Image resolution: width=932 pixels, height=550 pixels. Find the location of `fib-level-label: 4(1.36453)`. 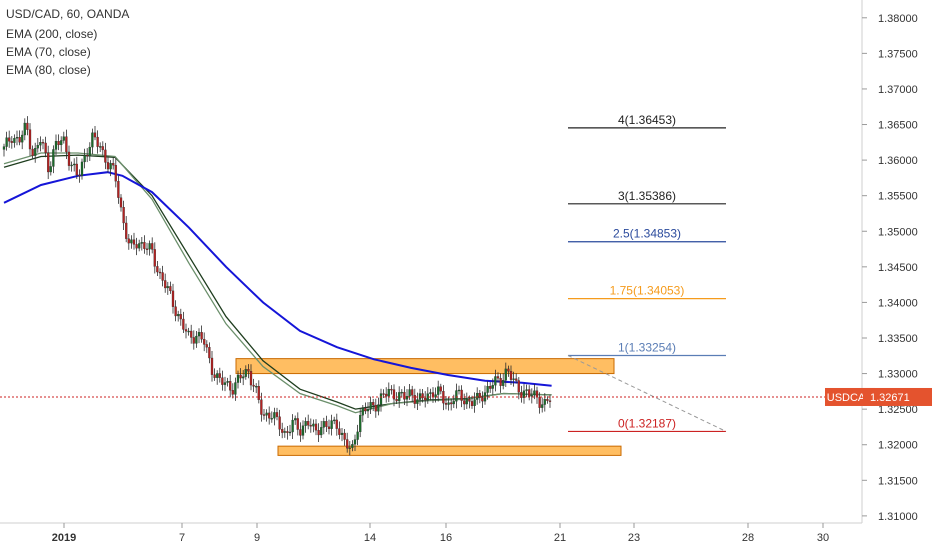

fib-level-label: 4(1.36453) is located at coordinates (647, 120).